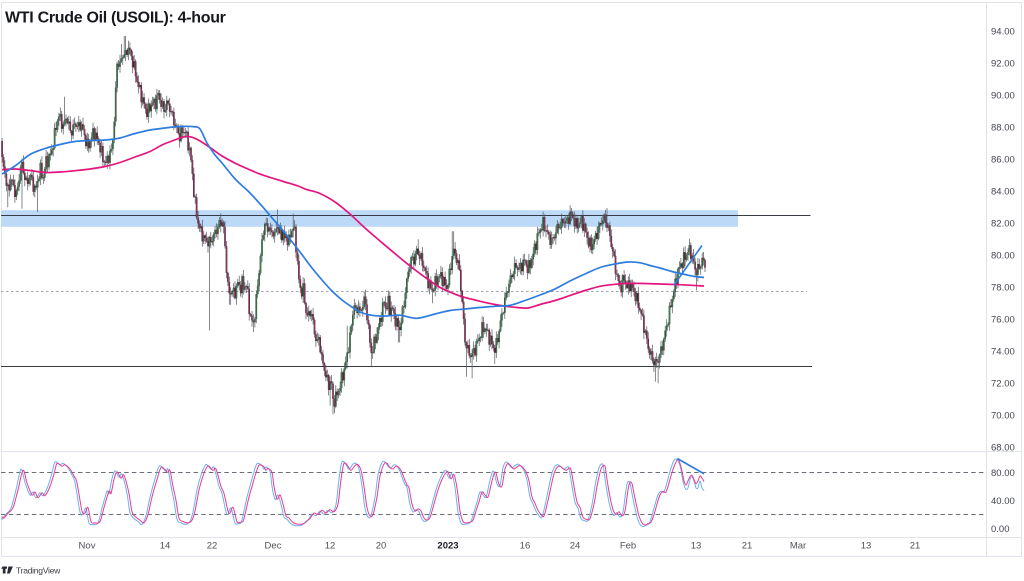 This screenshot has height=581, width=1024. What do you see at coordinates (1000, 529) in the screenshot?
I see `svg-text: 0.00` at bounding box center [1000, 529].